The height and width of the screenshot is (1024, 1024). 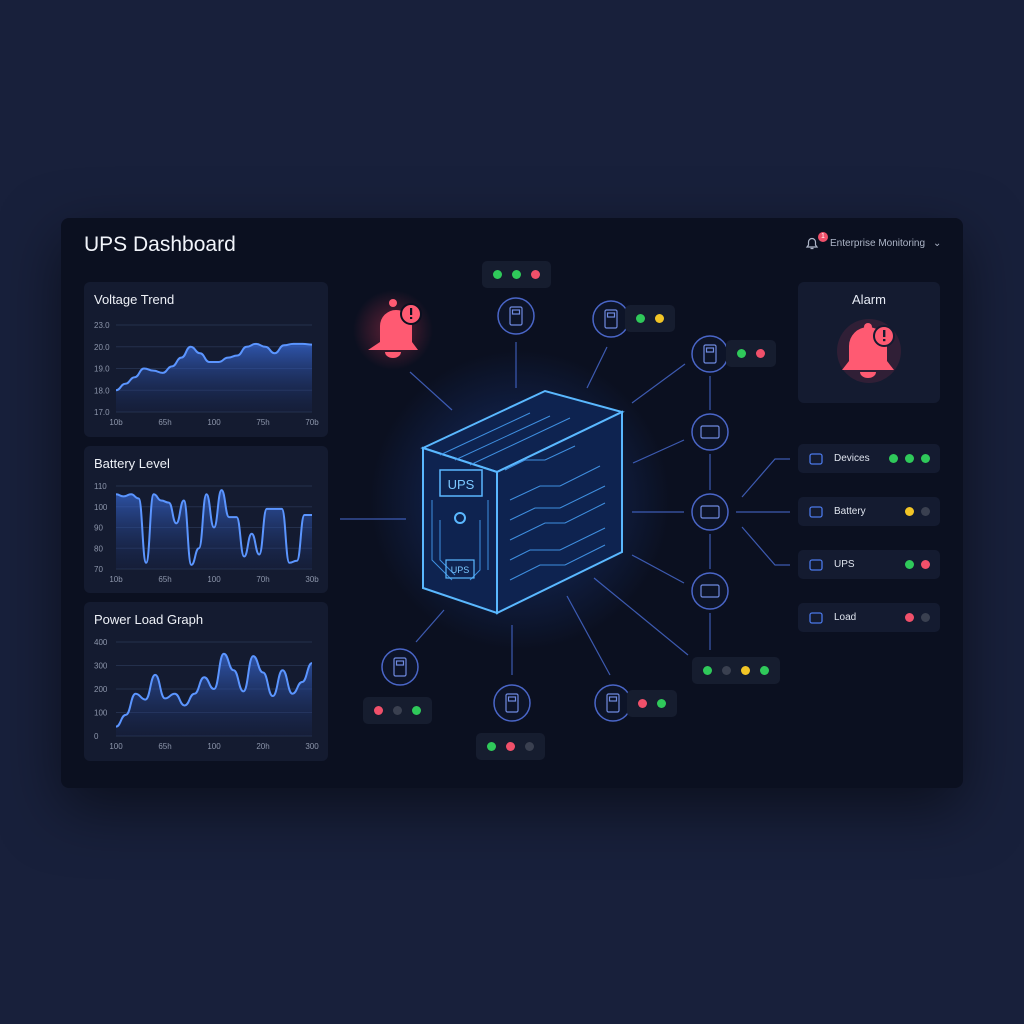 I want to click on y-tick-label: 23.0, so click(x=102, y=325).